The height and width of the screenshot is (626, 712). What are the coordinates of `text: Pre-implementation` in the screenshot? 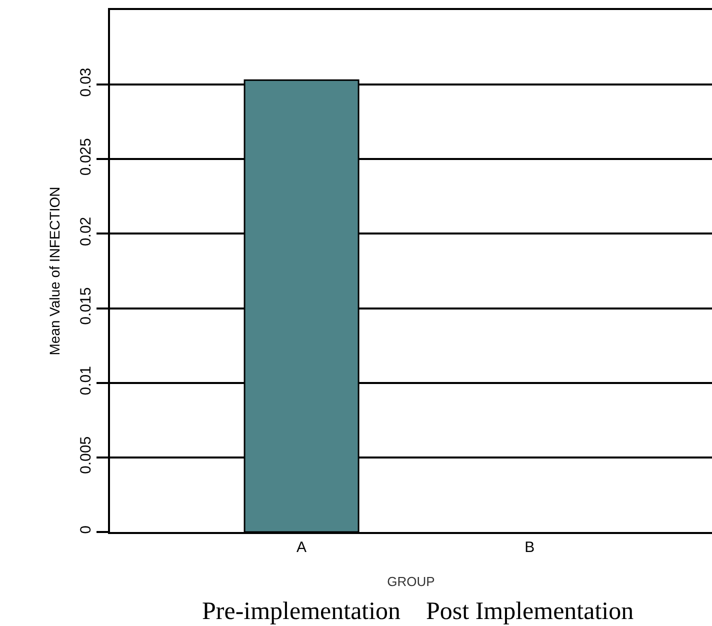 It's located at (302, 611).